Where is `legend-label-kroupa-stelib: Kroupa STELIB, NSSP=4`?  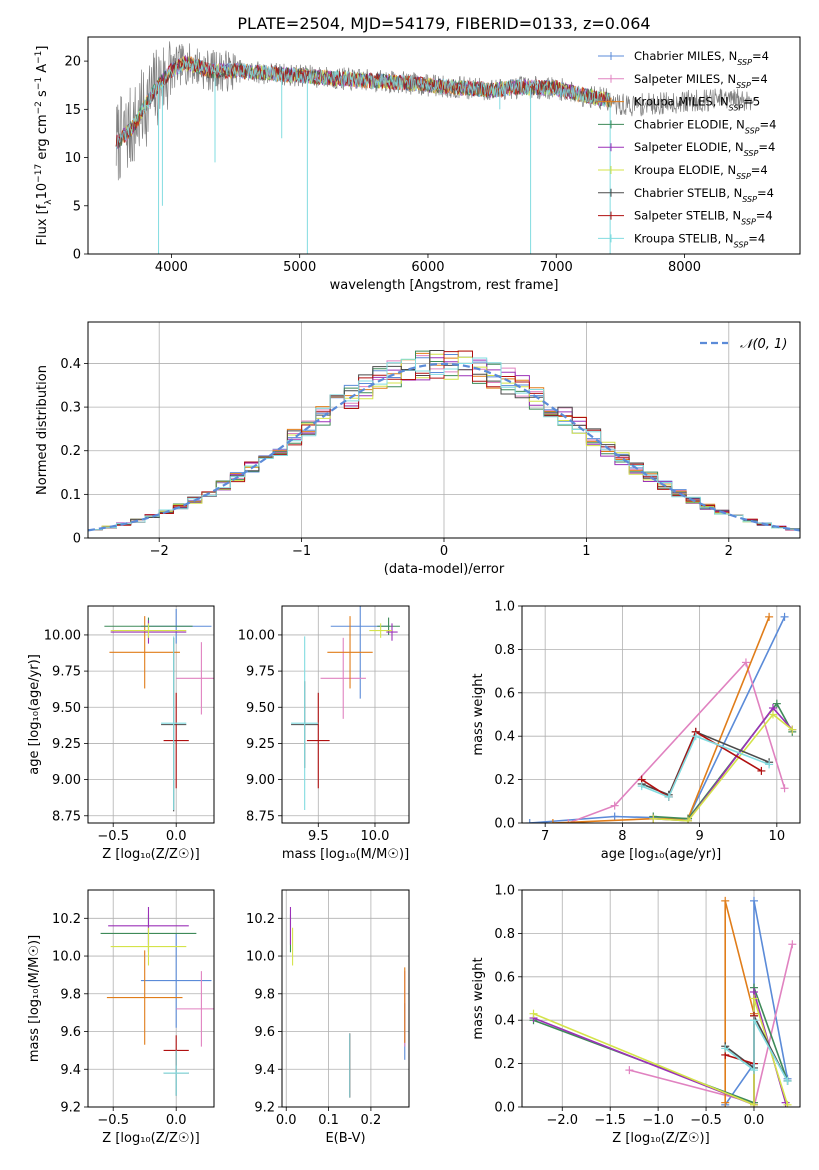 legend-label-kroupa-stelib: Kroupa STELIB, NSSP=4 is located at coordinates (699, 240).